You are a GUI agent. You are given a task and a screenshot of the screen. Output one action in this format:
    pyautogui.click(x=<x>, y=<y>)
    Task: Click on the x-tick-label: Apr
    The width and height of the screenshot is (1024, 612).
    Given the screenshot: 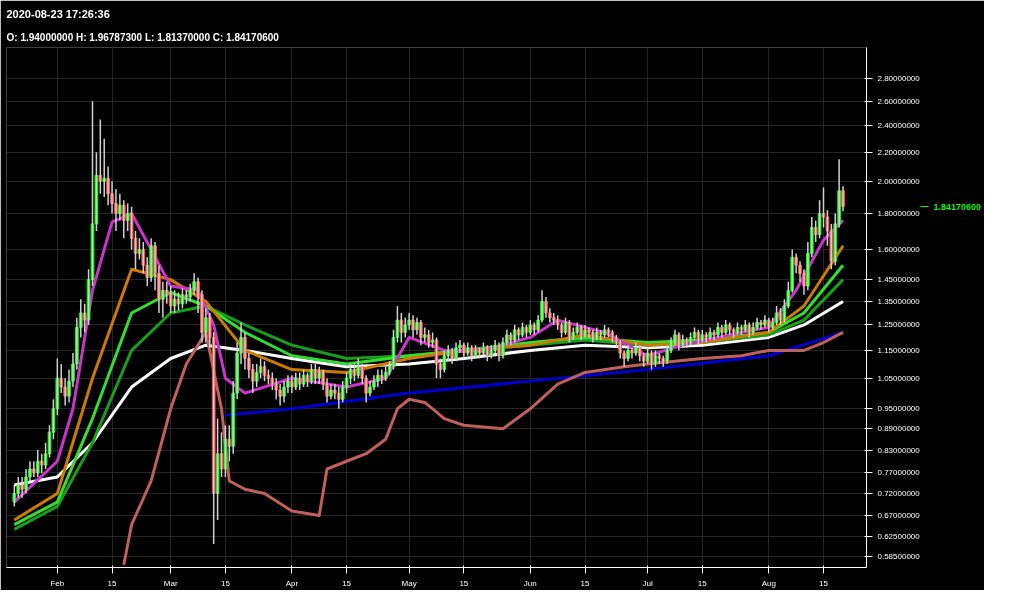 What is the action you would take?
    pyautogui.click(x=292, y=583)
    